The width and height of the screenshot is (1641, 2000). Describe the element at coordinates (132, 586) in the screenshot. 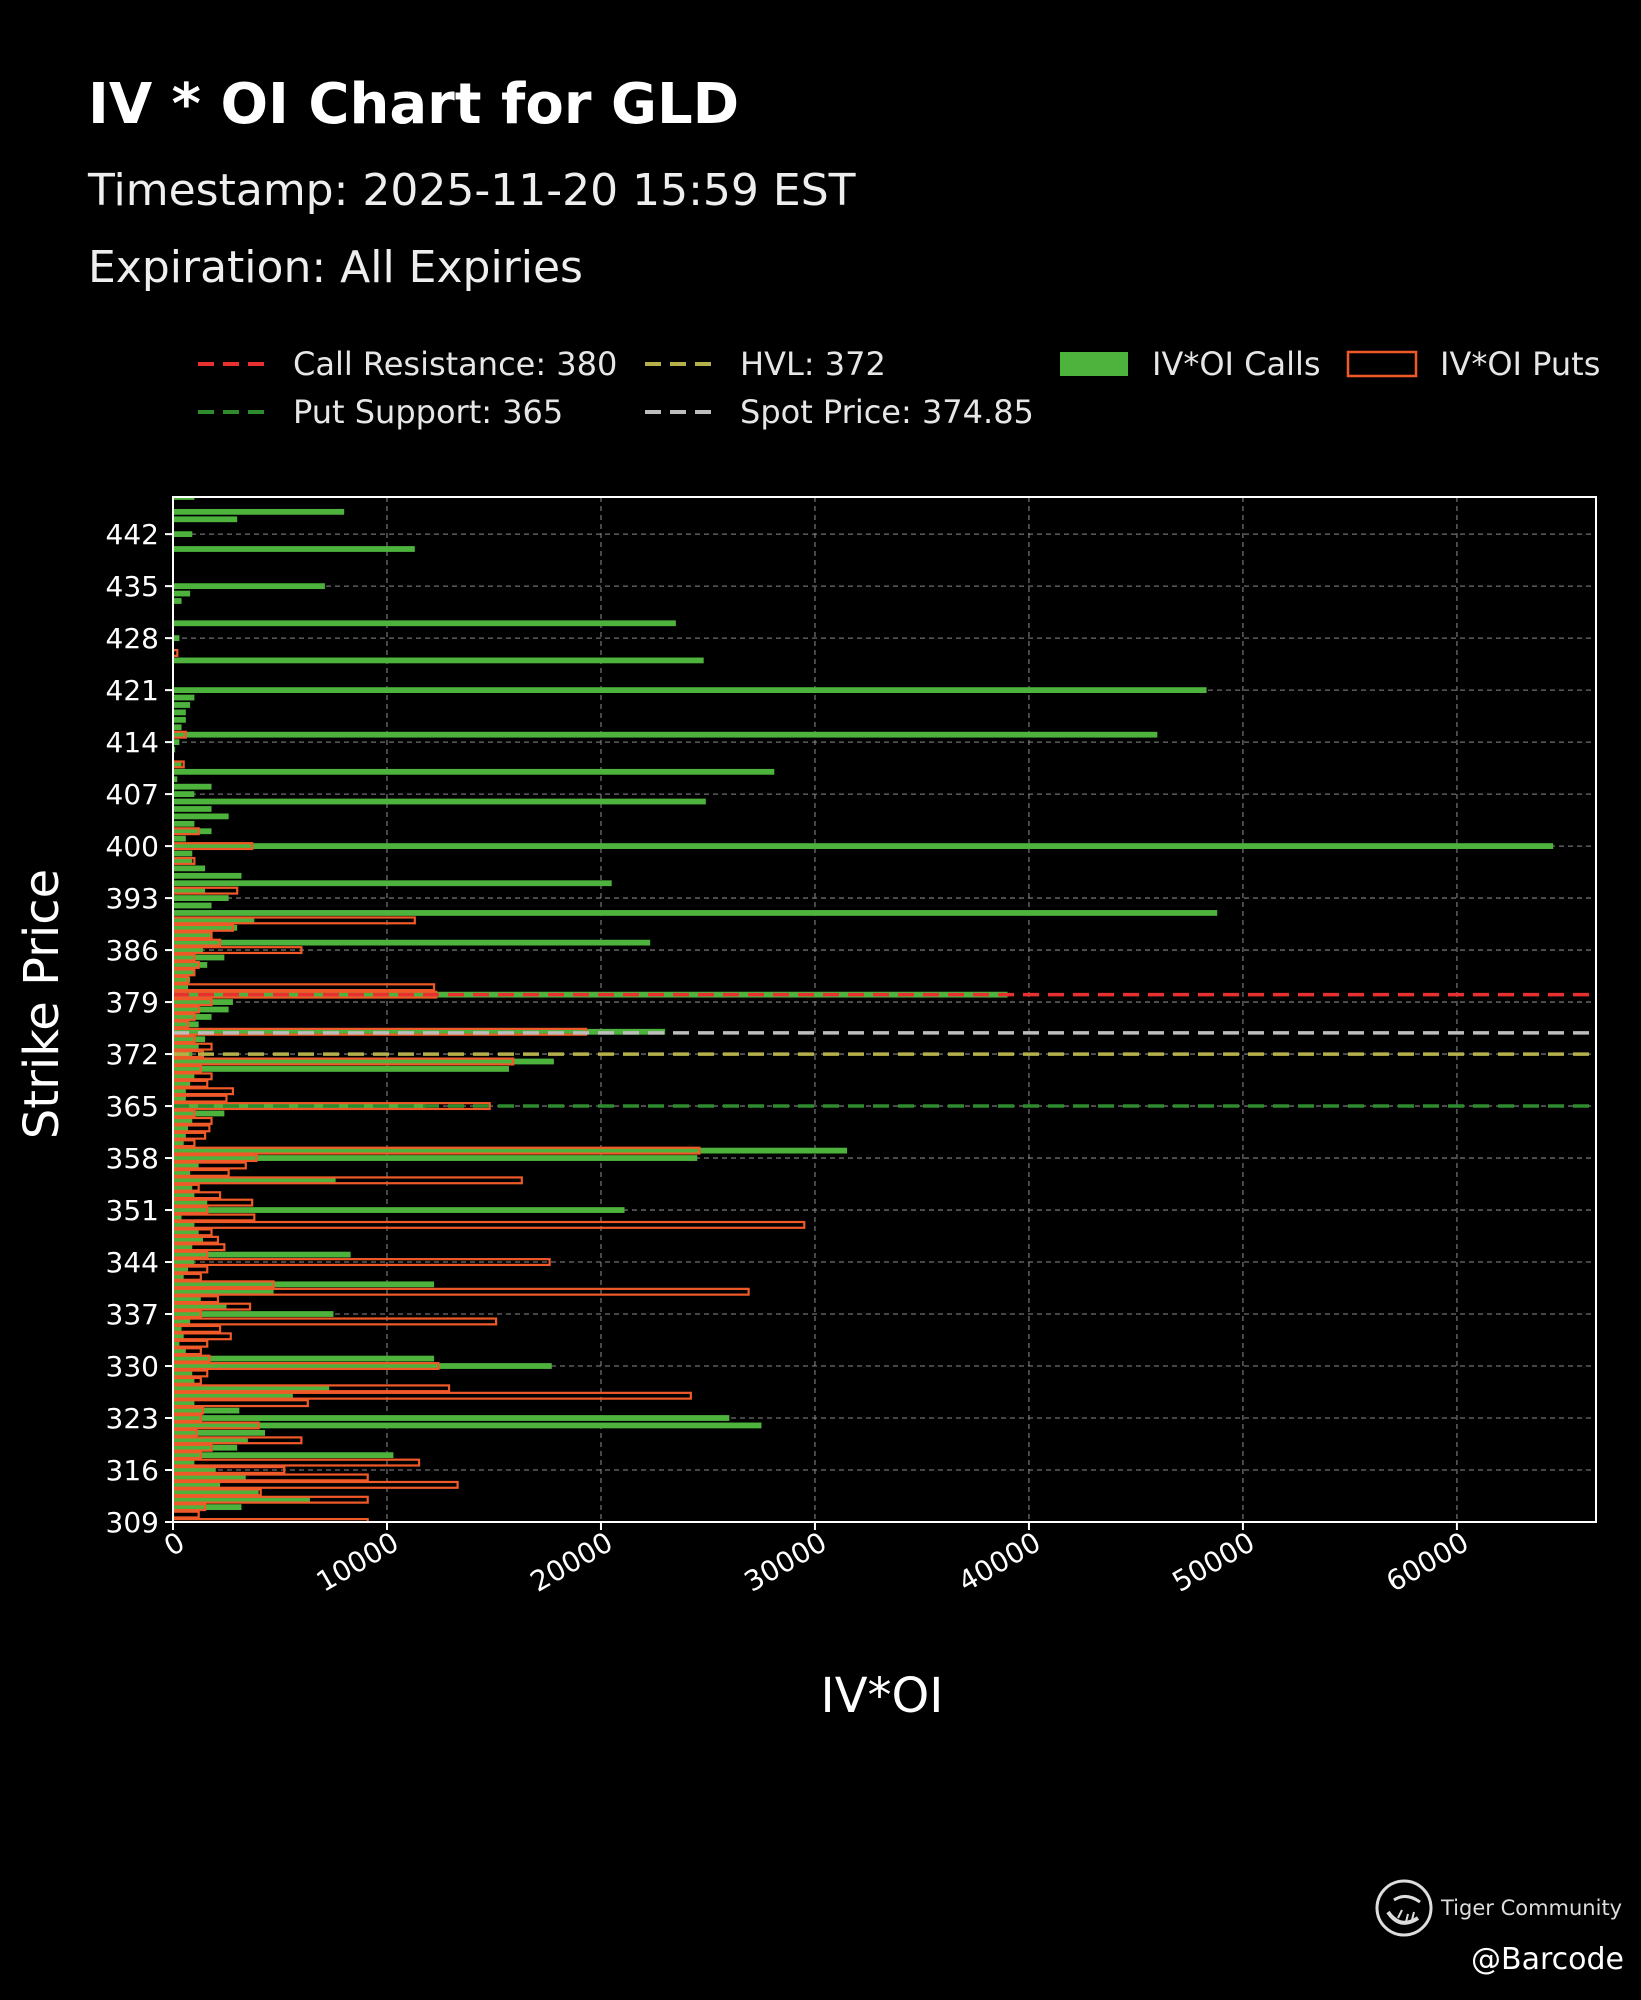

I see `y-tick-label: 435` at that location.